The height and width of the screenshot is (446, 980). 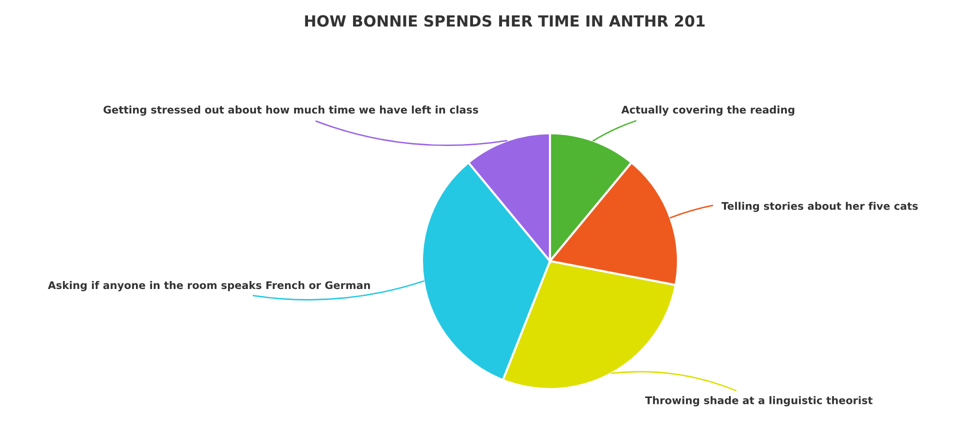 What do you see at coordinates (505, 21) in the screenshot?
I see `chart-title: HOW BONNIE SPENDS HER TIME IN ANTHR 201` at bounding box center [505, 21].